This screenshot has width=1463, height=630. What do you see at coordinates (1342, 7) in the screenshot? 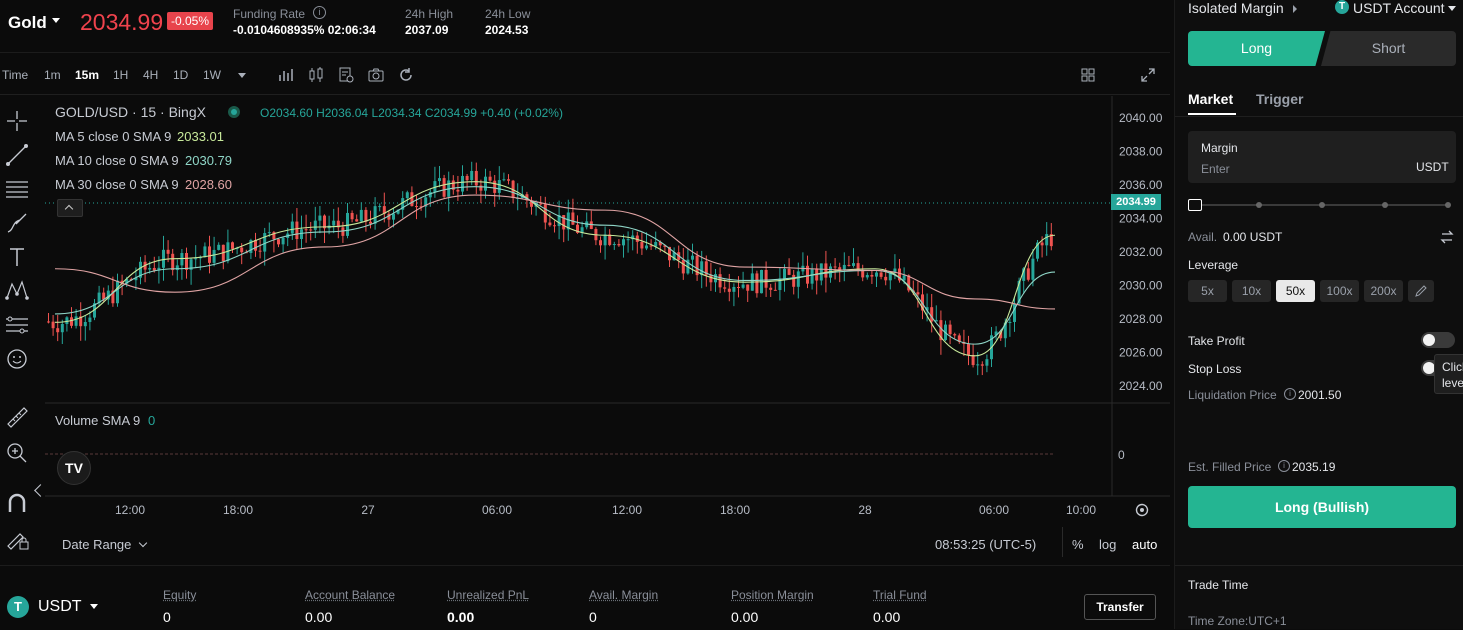
I see `tether-icon: T` at bounding box center [1342, 7].